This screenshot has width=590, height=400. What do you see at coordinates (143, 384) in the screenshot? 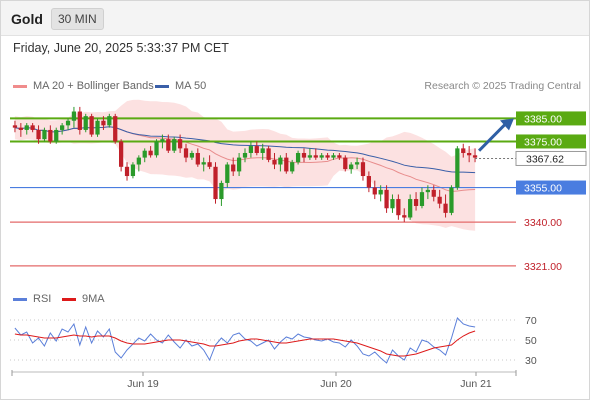
I see `x-tick-label-0: Jun 19` at bounding box center [143, 384].